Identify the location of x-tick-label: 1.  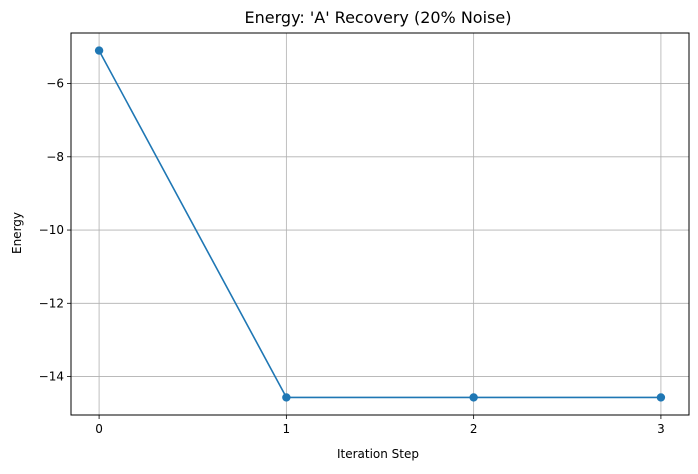
(287, 429).